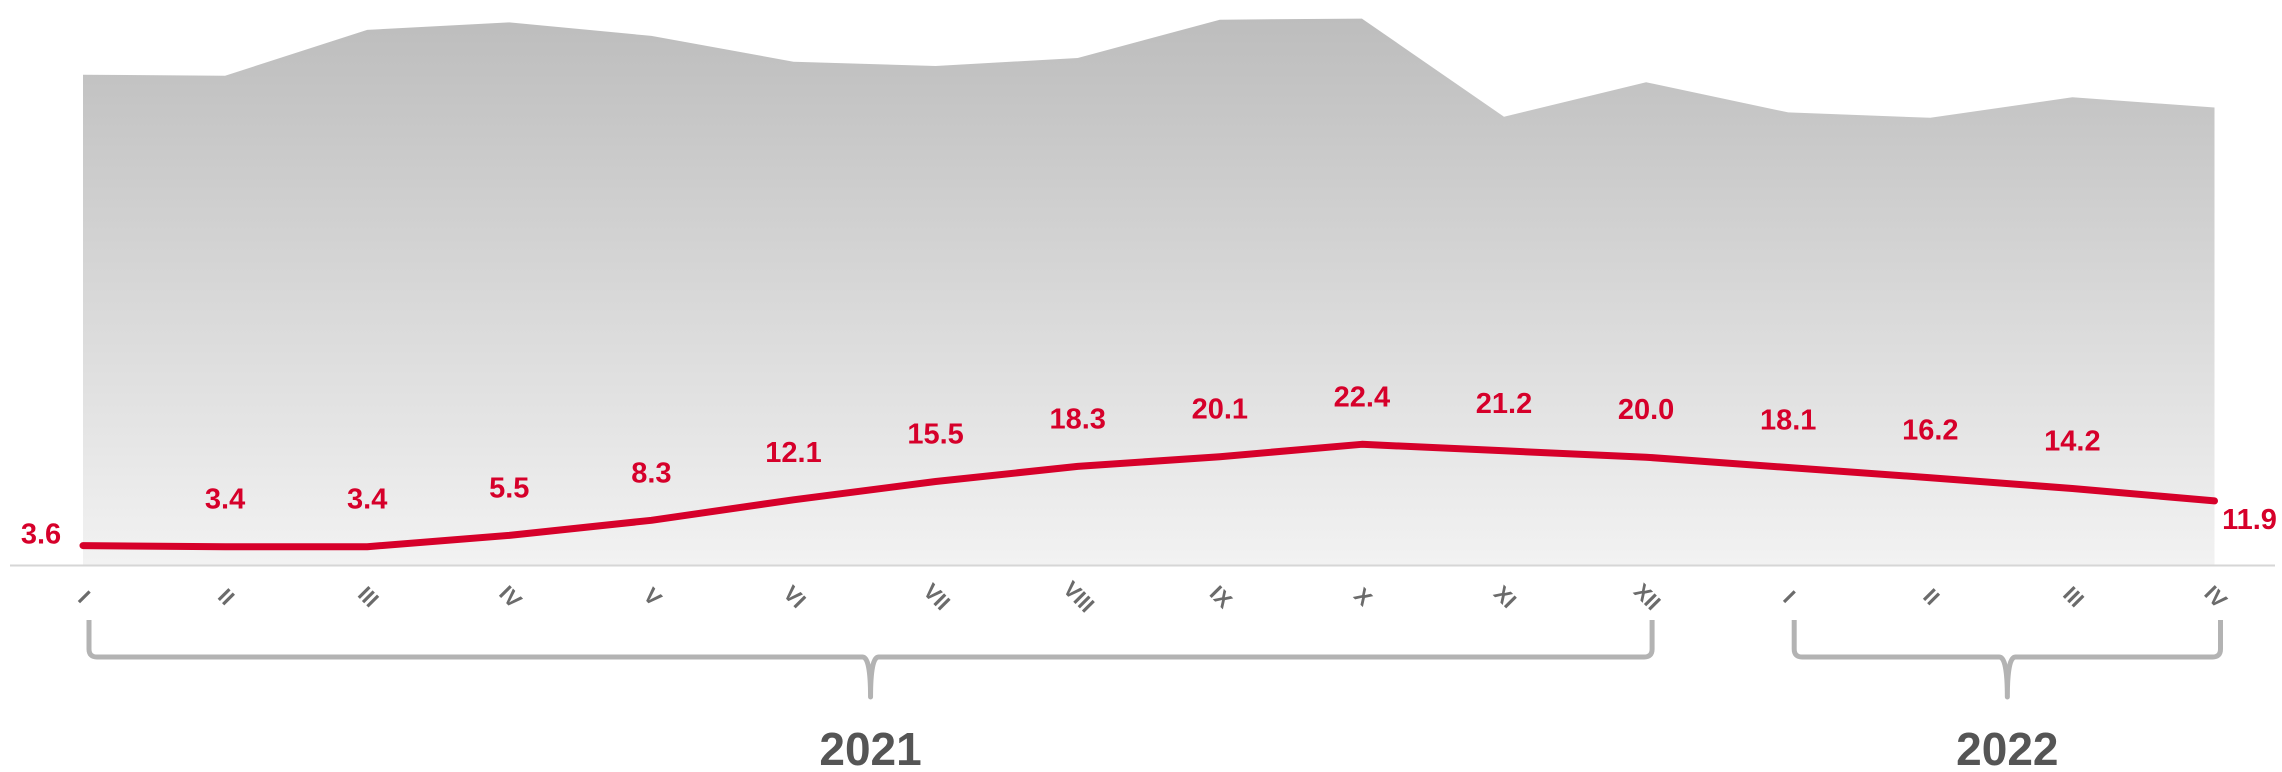 The height and width of the screenshot is (772, 2282). Describe the element at coordinates (2007, 747) in the screenshot. I see `year-label: 2022` at that location.